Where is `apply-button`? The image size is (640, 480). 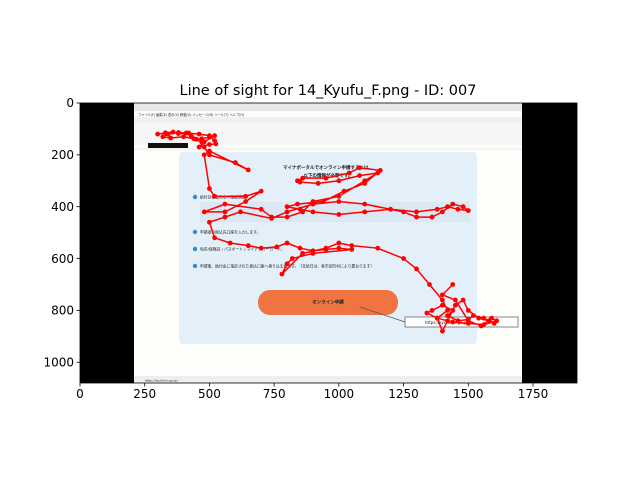 apply-button is located at coordinates (328, 302).